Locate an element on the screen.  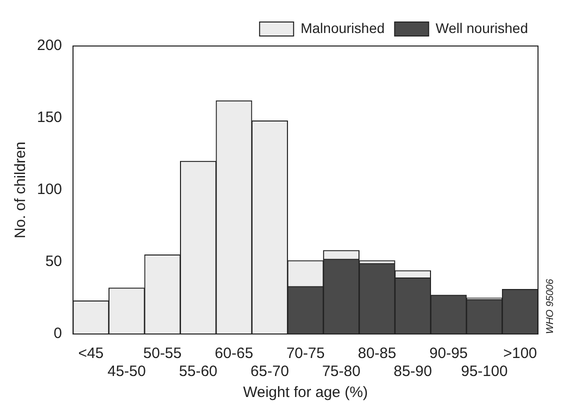
x-tick-label: 55-60 is located at coordinates (198, 371).